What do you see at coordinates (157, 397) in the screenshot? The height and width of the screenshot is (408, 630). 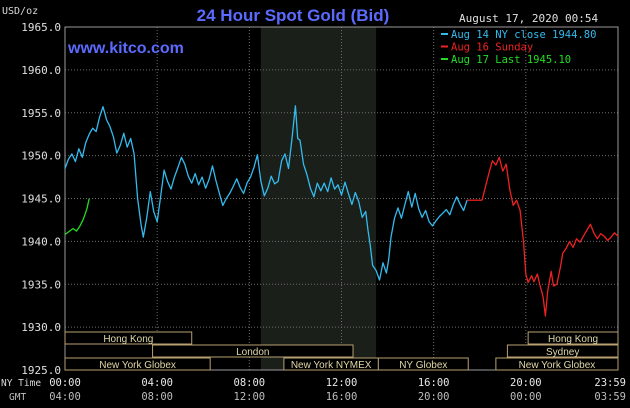 I see `x-tick-label-gmt: 08:00` at bounding box center [157, 397].